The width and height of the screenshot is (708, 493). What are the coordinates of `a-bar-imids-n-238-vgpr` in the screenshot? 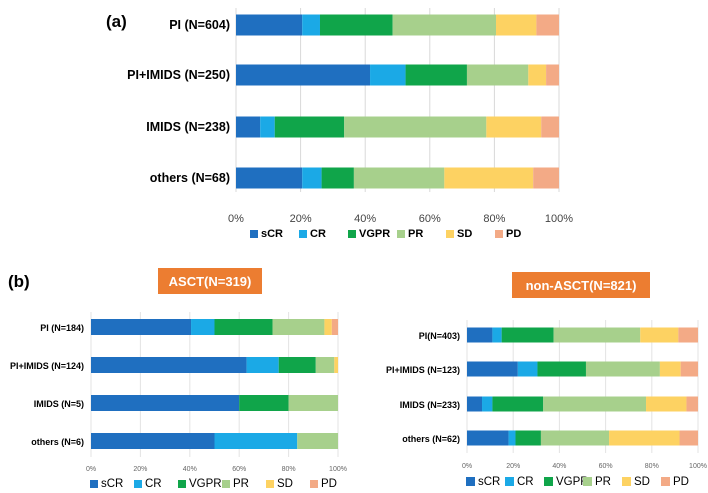 It's located at (309, 127).